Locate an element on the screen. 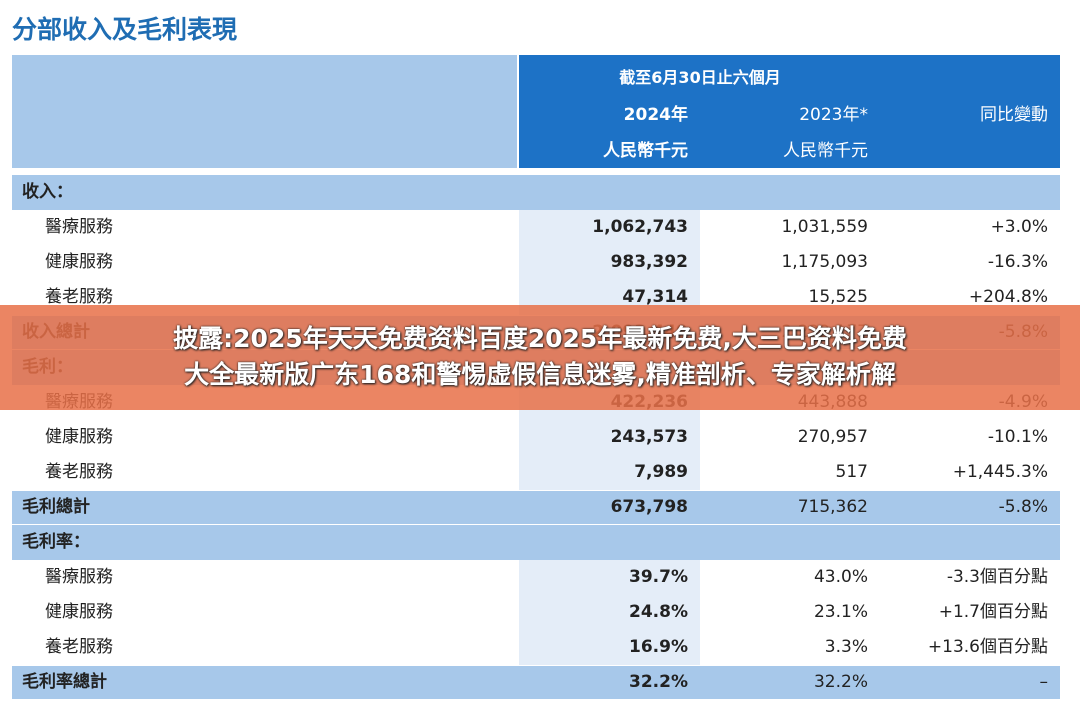  value-2024: 1,062,743 is located at coordinates (640, 227).